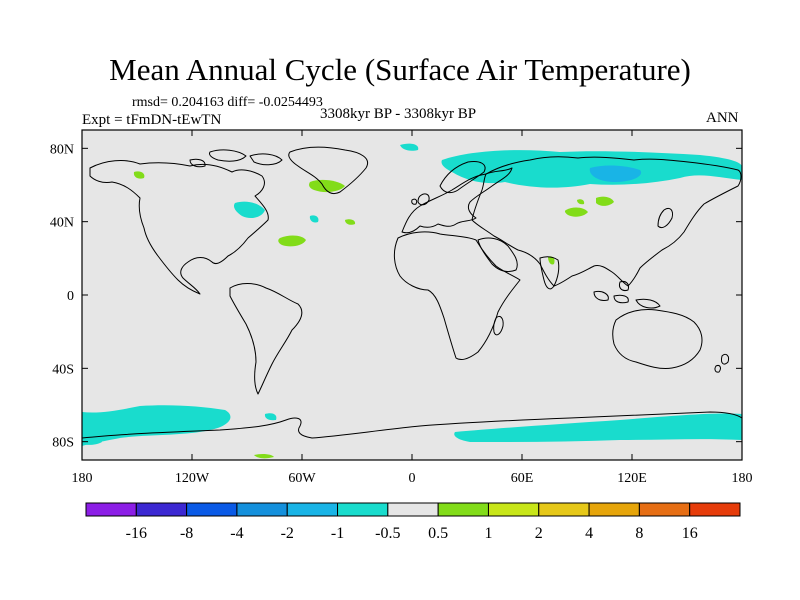  I want to click on colorbar-label: -8, so click(186, 533).